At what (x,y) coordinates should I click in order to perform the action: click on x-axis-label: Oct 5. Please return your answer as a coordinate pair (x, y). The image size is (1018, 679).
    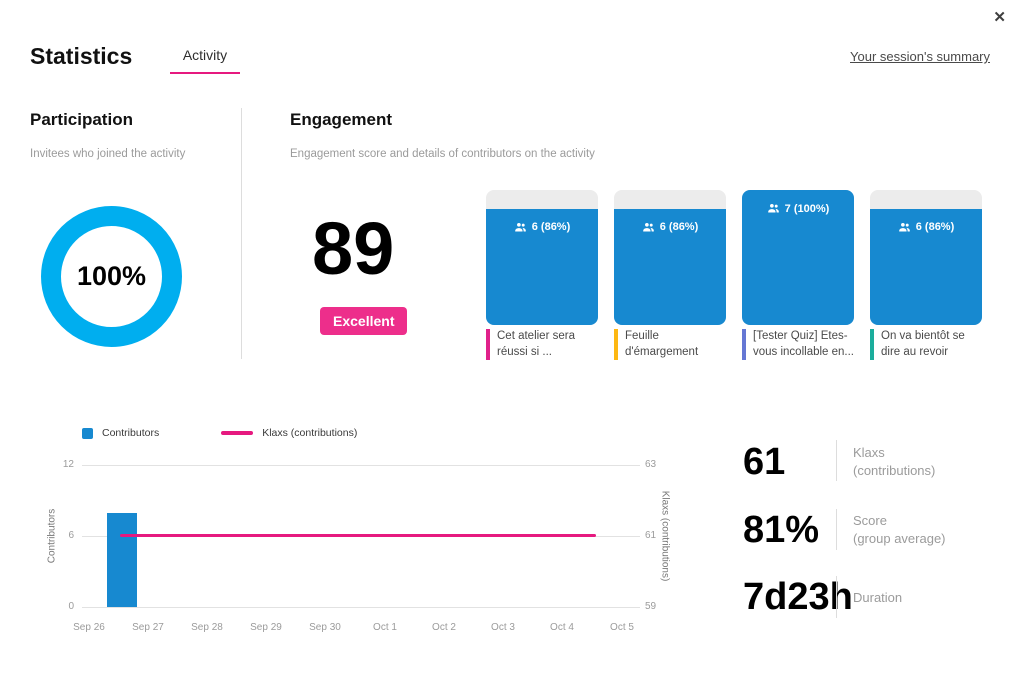
    Looking at the image, I should click on (622, 627).